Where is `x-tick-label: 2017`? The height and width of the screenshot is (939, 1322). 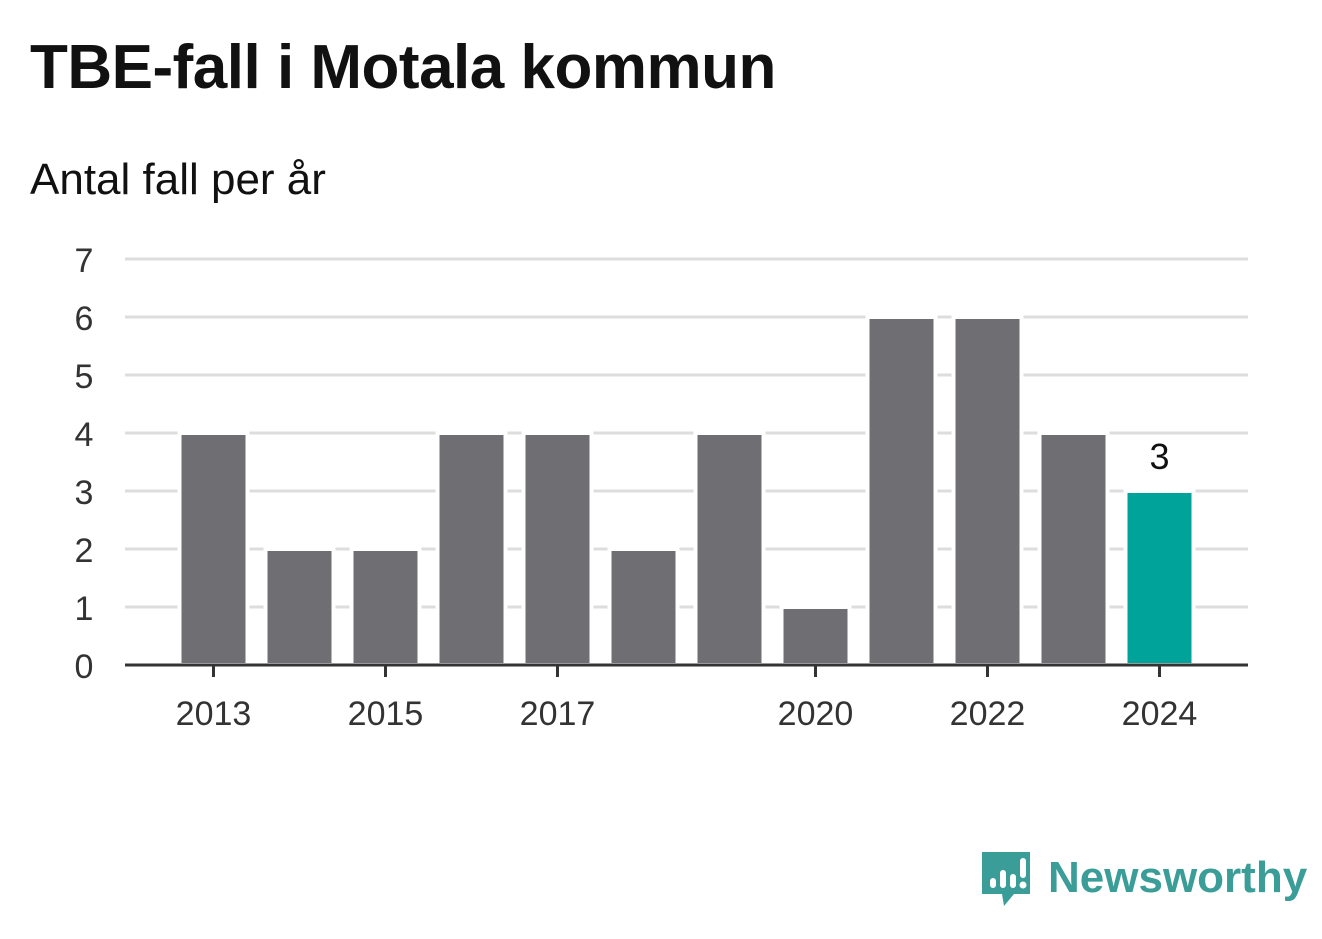
x-tick-label: 2017 is located at coordinates (558, 714).